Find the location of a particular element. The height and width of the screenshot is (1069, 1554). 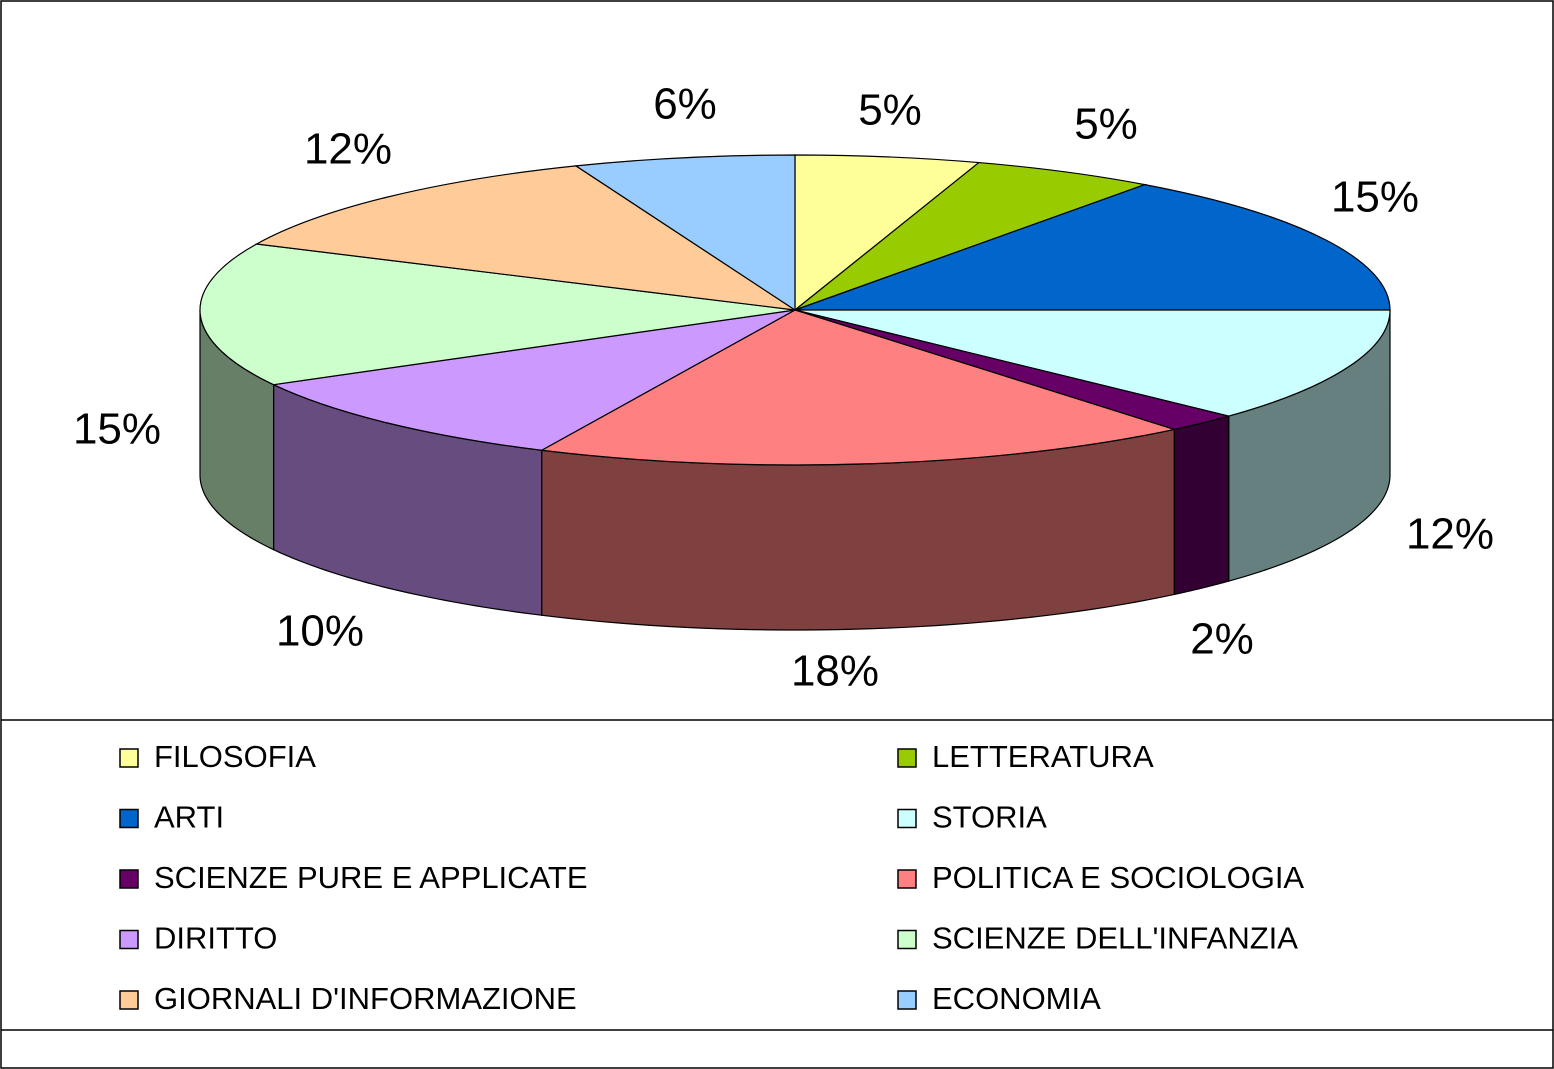

data-label: 18% is located at coordinates (835, 671).